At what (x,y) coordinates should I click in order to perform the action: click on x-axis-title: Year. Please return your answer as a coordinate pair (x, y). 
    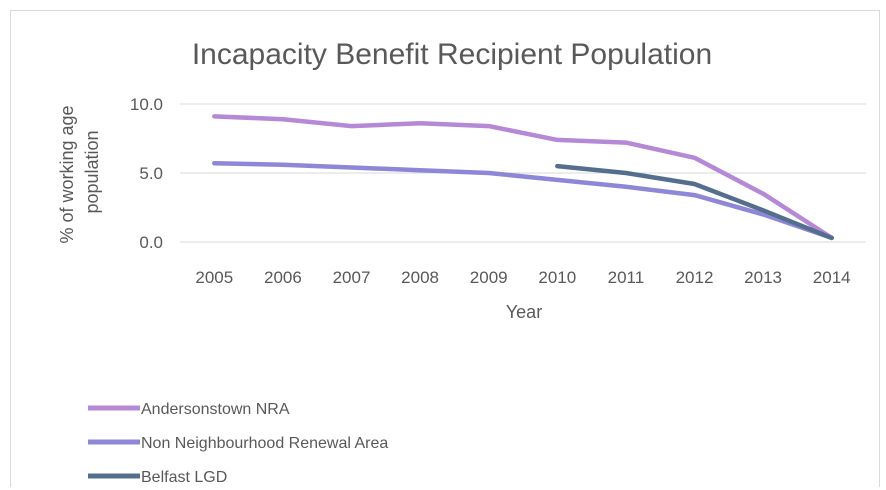
    Looking at the image, I should click on (524, 312).